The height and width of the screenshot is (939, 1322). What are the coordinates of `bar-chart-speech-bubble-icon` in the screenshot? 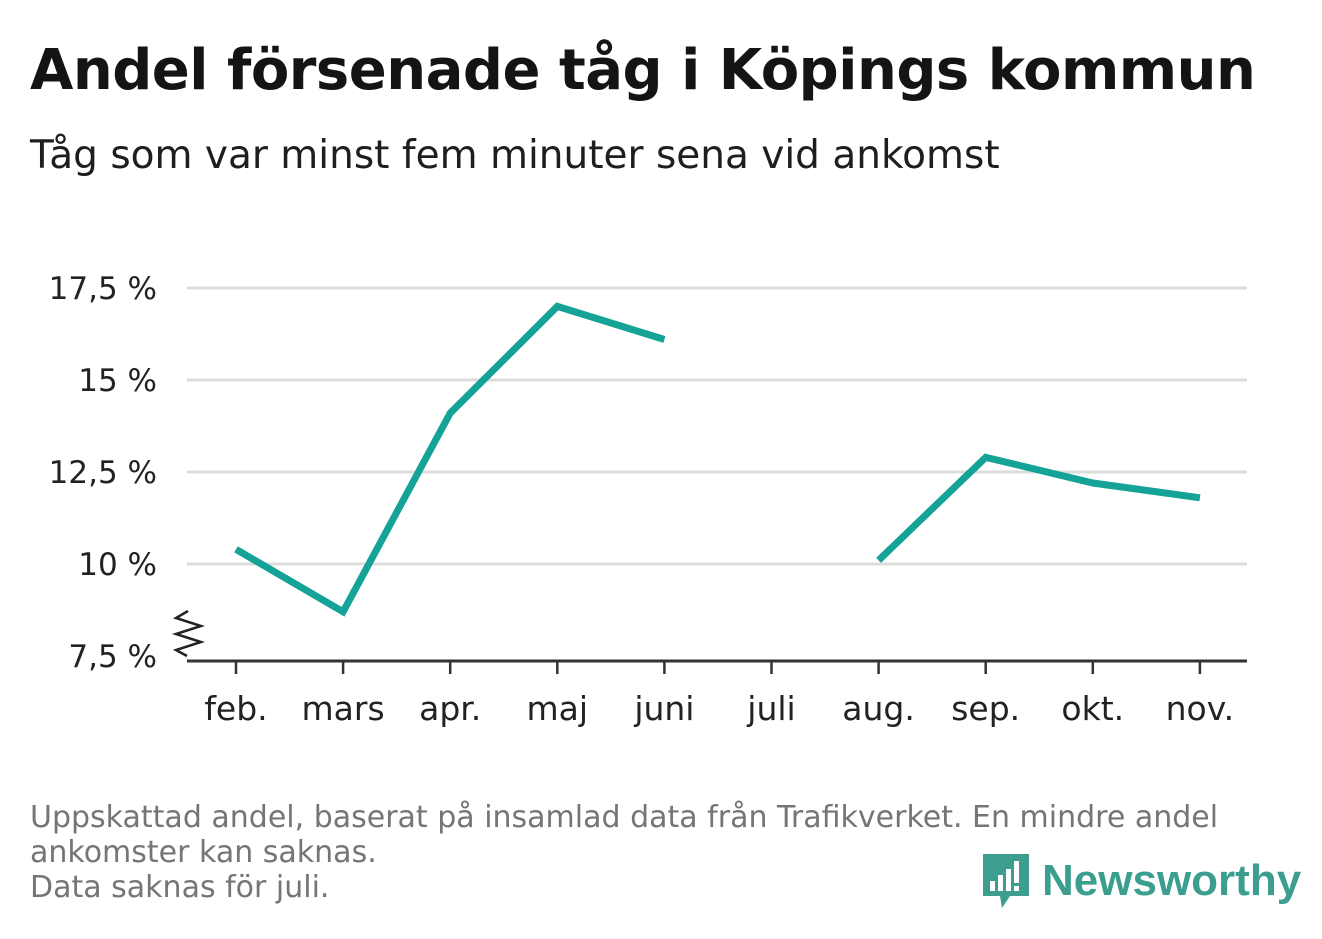 It's located at (1006, 881).